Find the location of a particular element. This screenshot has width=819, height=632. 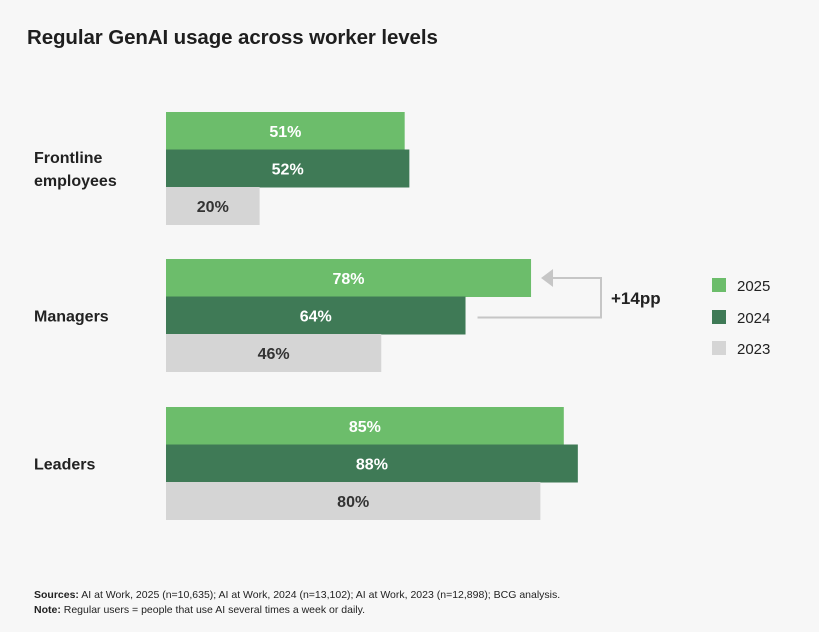

legend-swatch-2025 is located at coordinates (719, 285).